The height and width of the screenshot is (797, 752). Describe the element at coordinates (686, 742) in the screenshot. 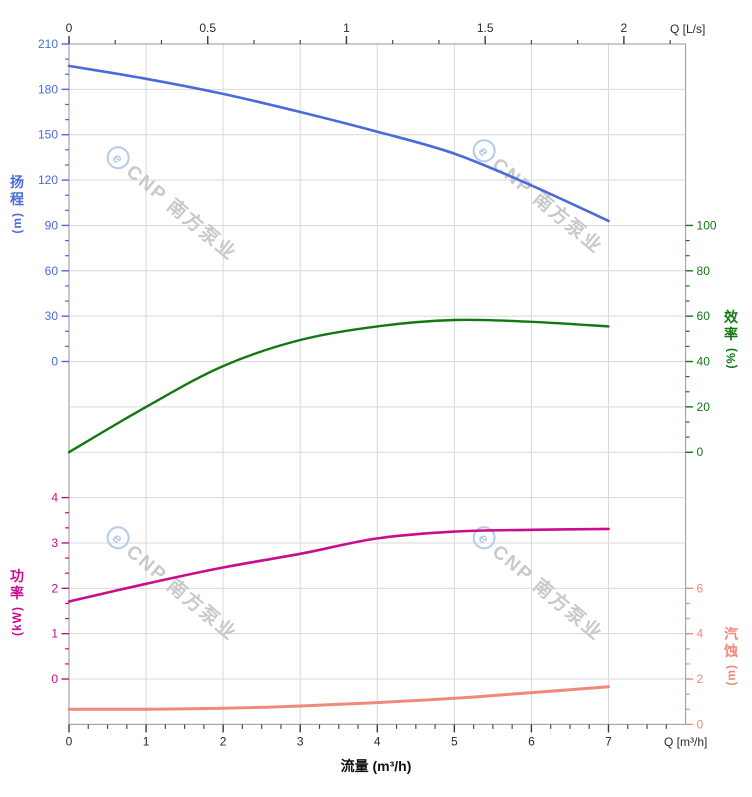

I see `bottom-axis-unit-label: Q [m³/h]` at that location.